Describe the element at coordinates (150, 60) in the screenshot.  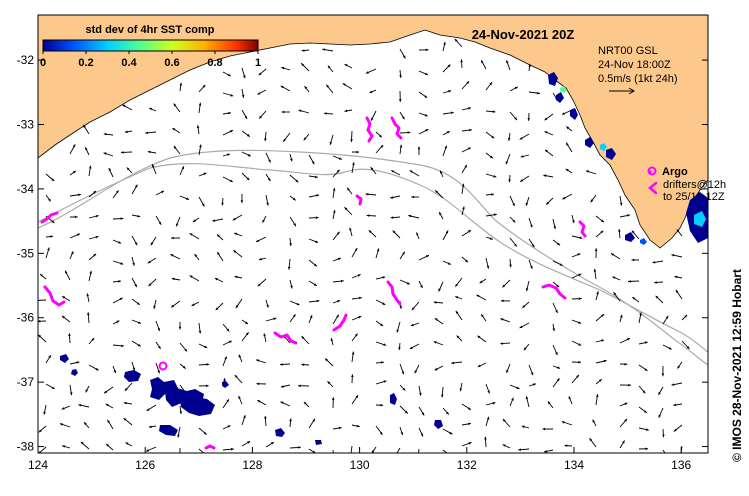
I see `colorbar-ticks: 0 0.2 0.4 0.6 0.8 1` at that location.